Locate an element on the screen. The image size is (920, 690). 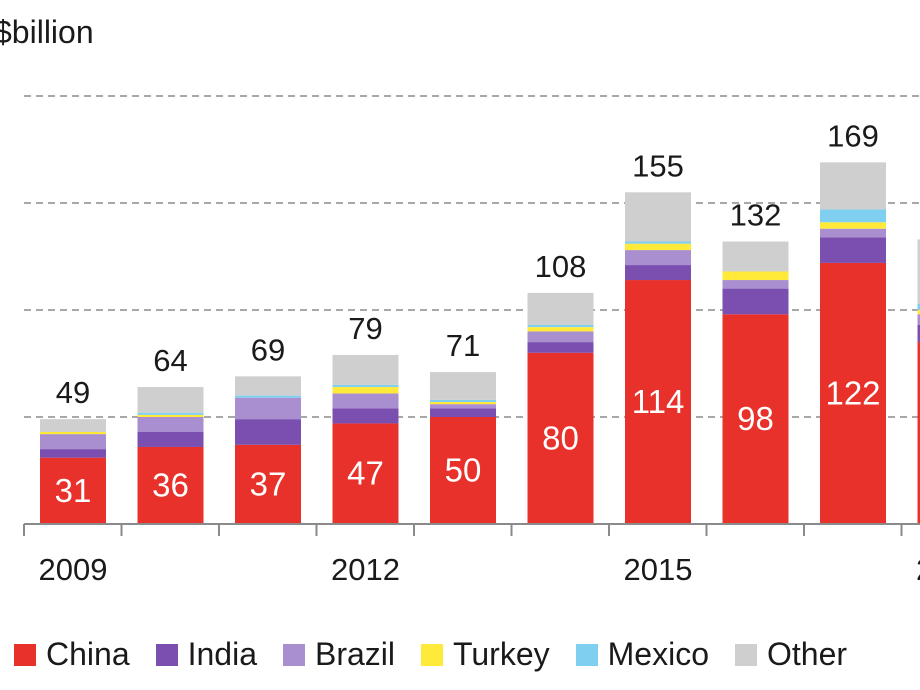
legend-label-china: China is located at coordinates (88, 654).